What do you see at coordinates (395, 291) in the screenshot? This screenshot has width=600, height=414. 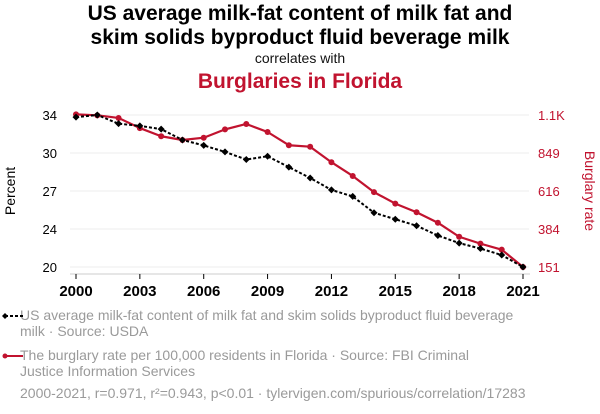 I see `x-tick-label: 2015` at bounding box center [395, 291].